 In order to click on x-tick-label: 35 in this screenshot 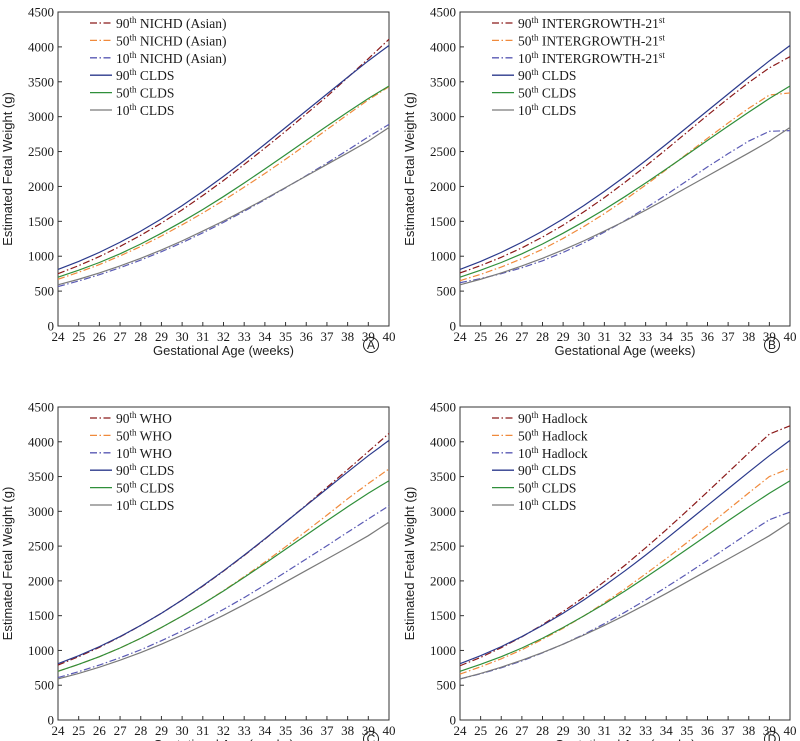, I will do `click(285, 336)`.